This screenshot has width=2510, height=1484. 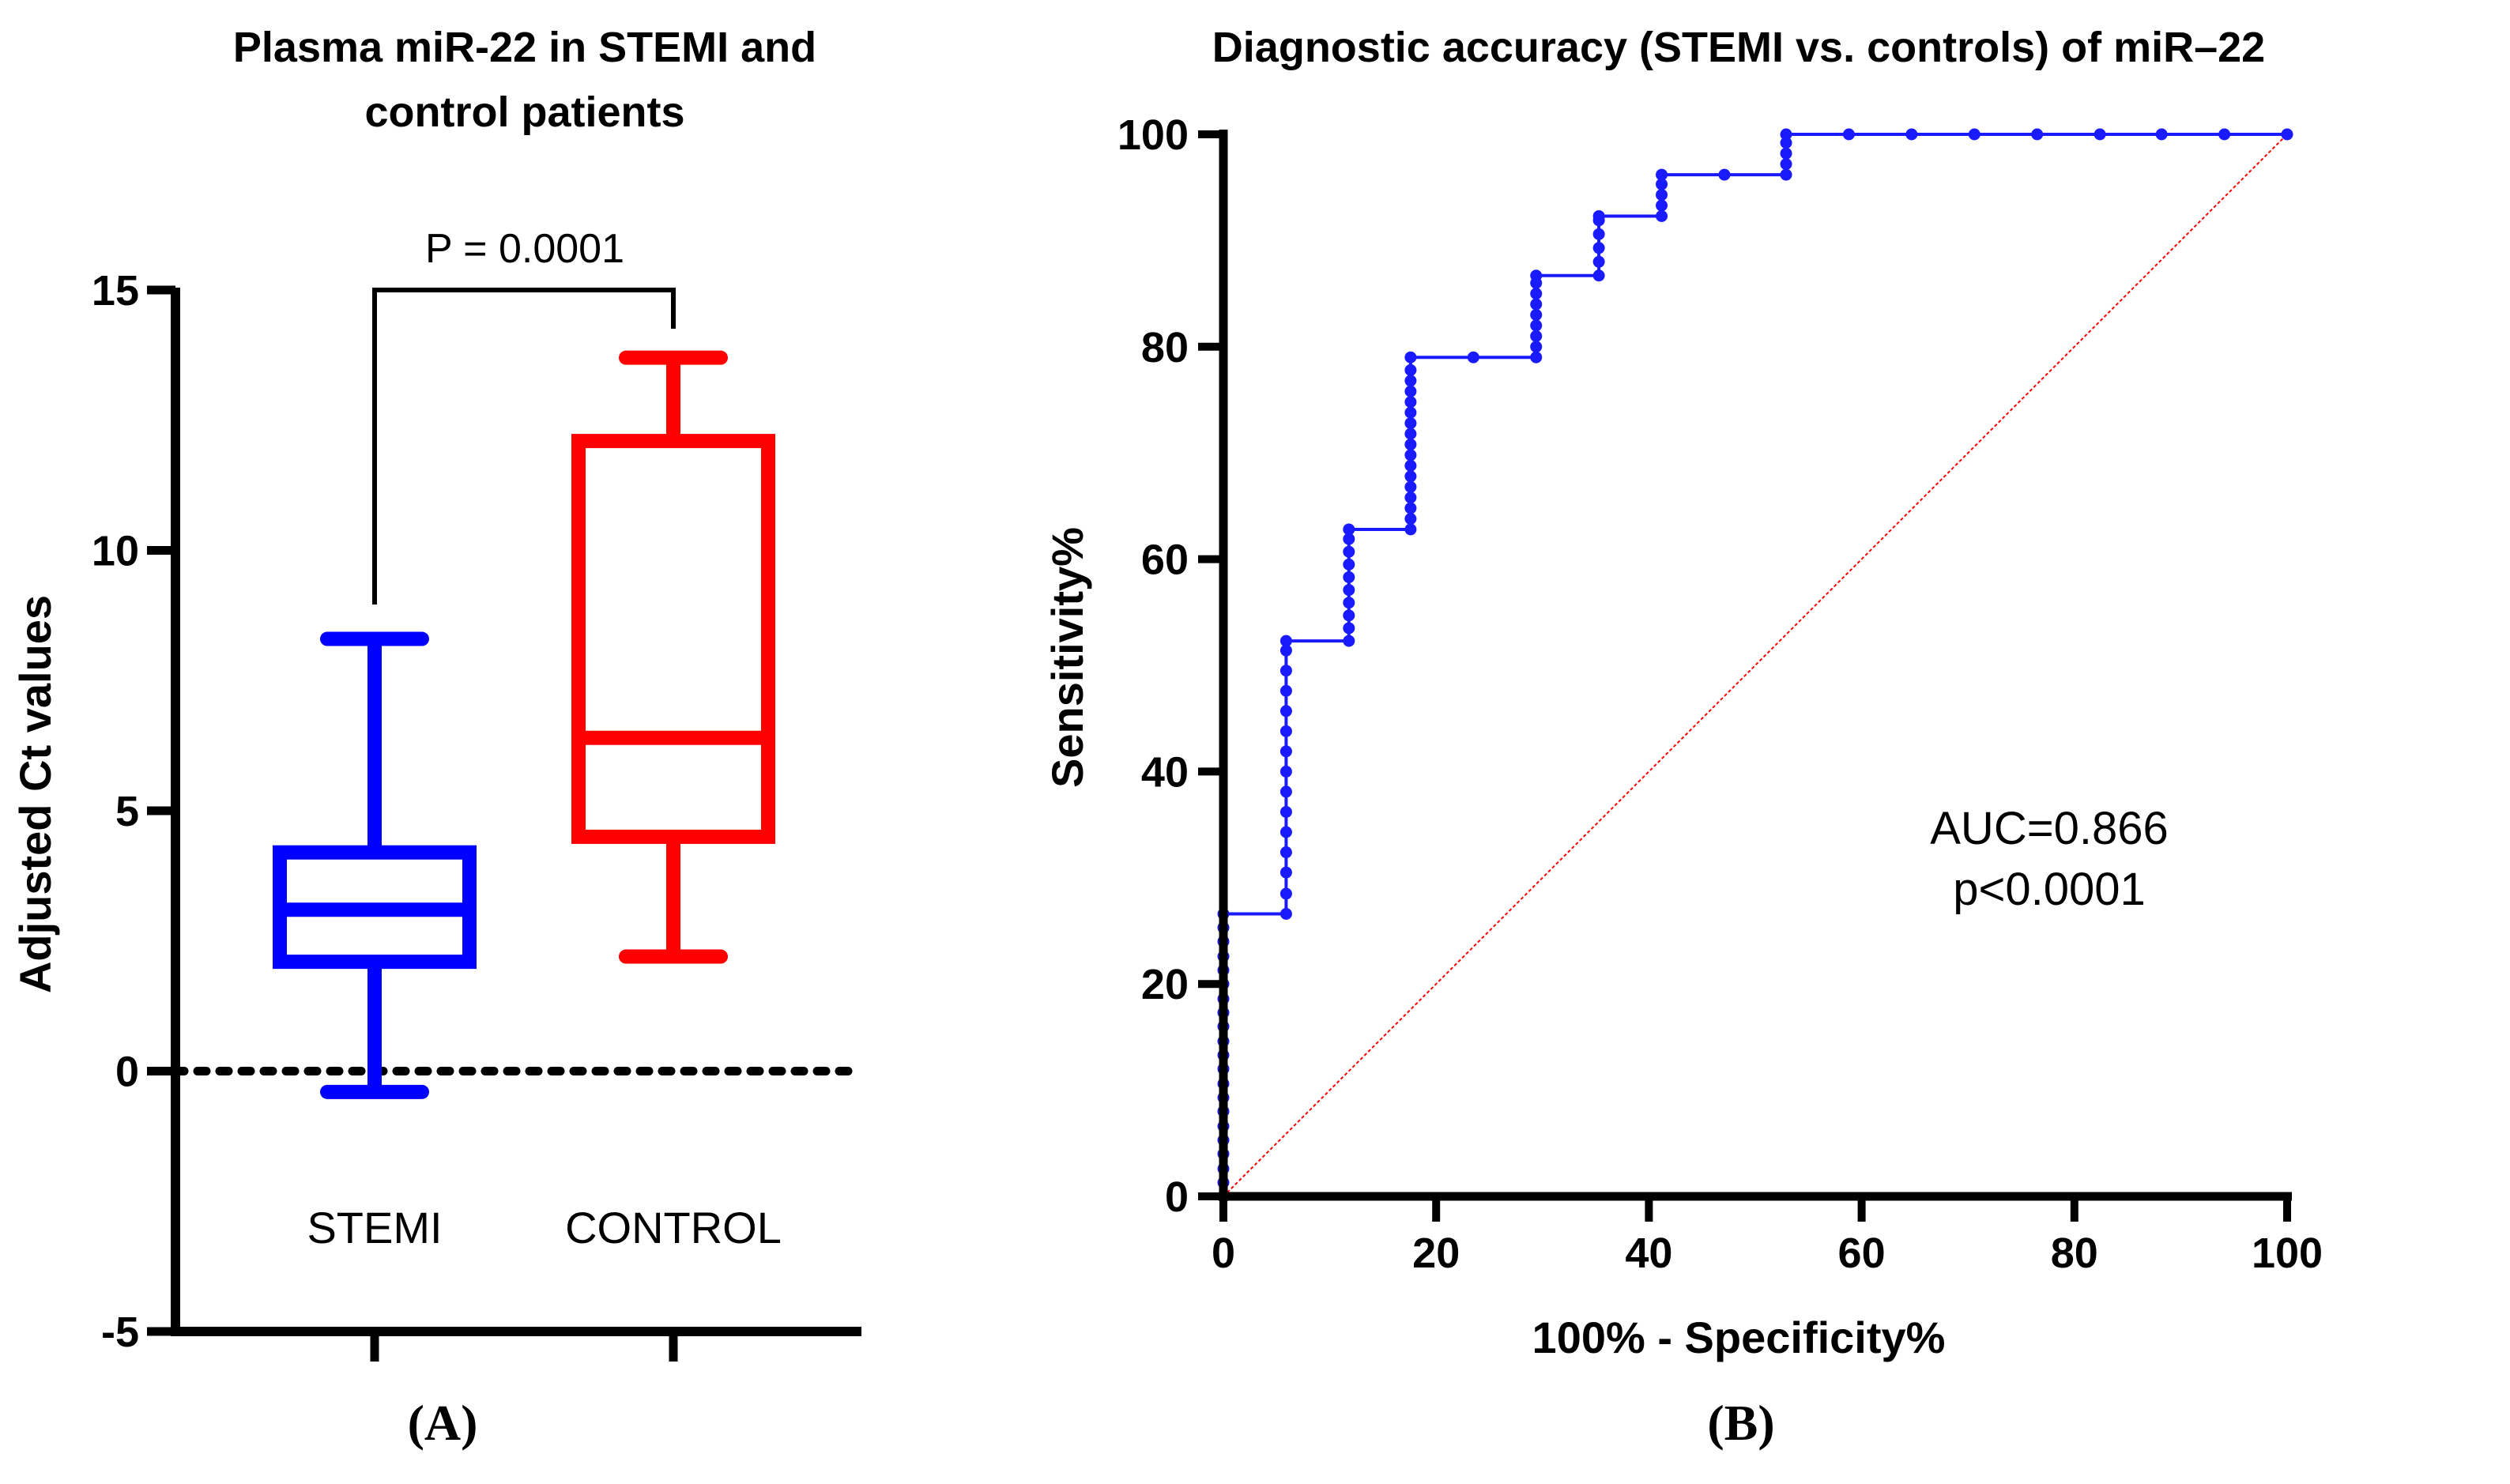 What do you see at coordinates (524, 249) in the screenshot?
I see `p-value-label: P = 0.0001` at bounding box center [524, 249].